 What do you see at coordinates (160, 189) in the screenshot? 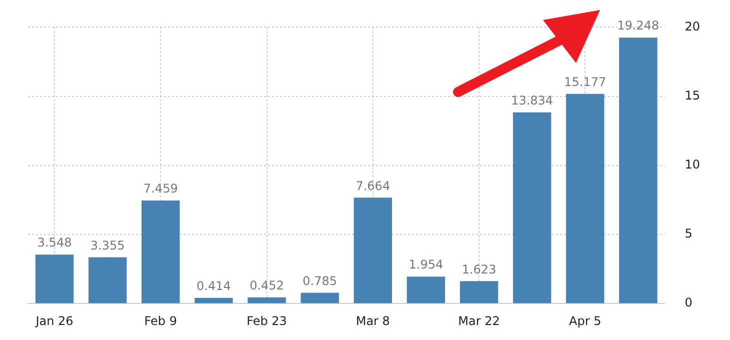
I see `data-label: 7.459` at bounding box center [160, 189].